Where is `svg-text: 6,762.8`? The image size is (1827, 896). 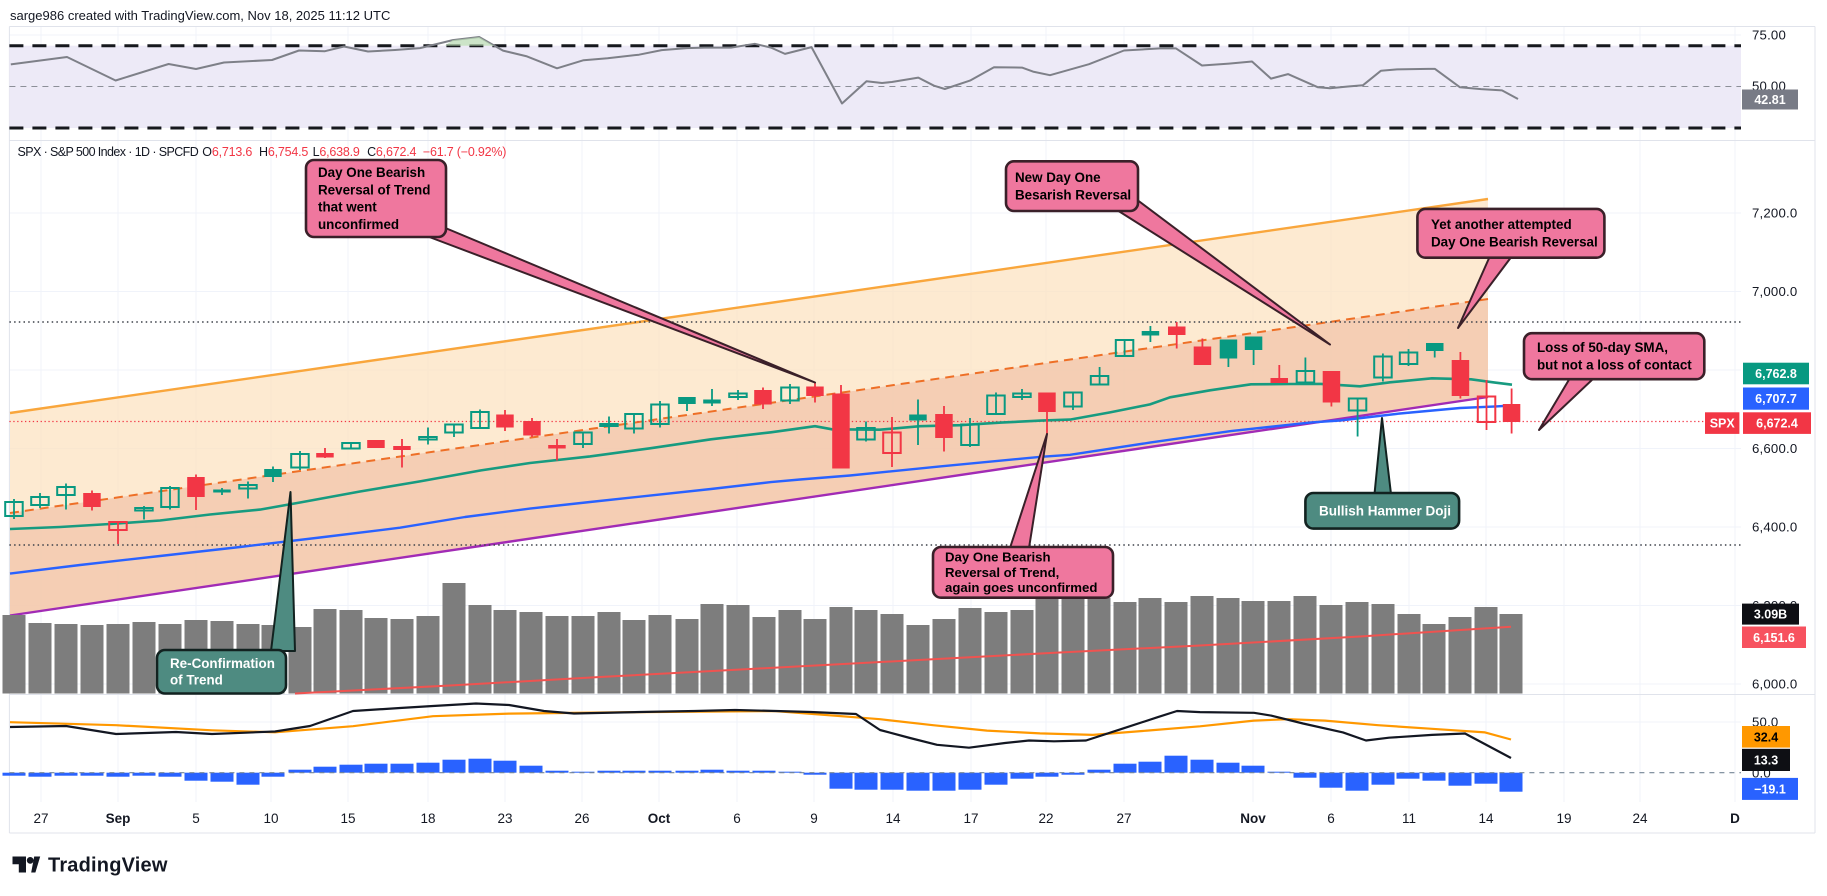 svg-text: 6,762.8 is located at coordinates (1776, 374).